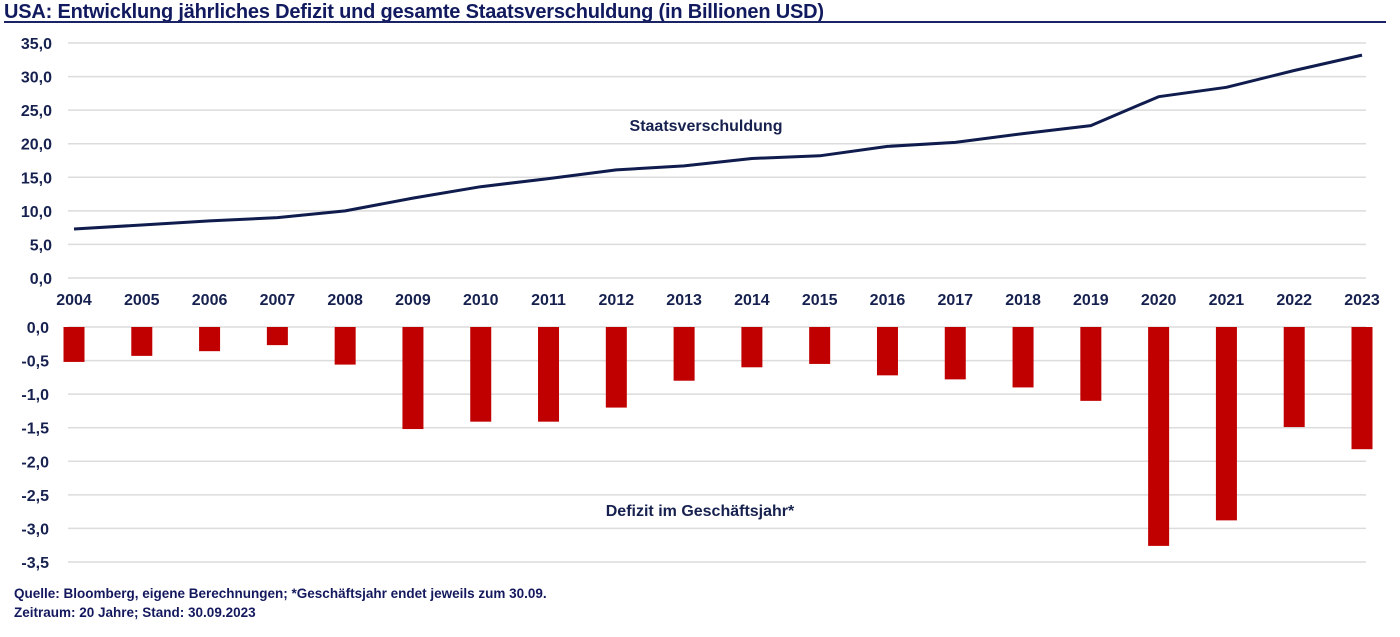 This screenshot has width=1400, height=637. I want to click on debt-y-tick: 15,0, so click(36, 178).